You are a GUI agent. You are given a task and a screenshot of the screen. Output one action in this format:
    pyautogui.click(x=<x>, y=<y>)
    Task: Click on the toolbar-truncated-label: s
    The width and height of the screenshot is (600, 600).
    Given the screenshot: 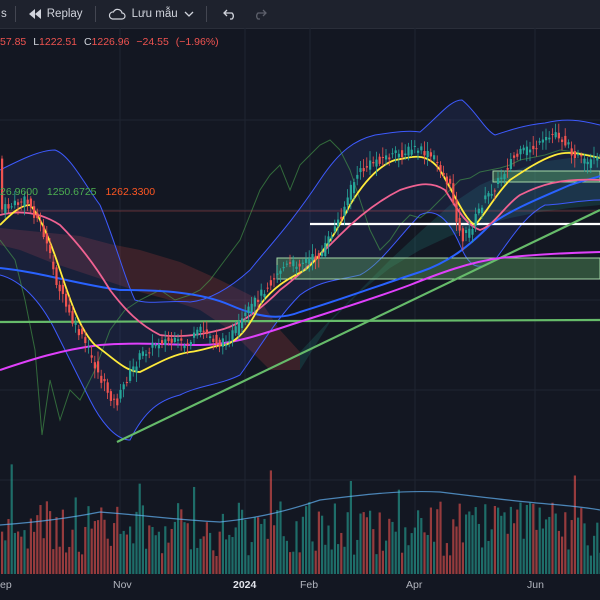 What is the action you would take?
    pyautogui.click(x=4, y=14)
    